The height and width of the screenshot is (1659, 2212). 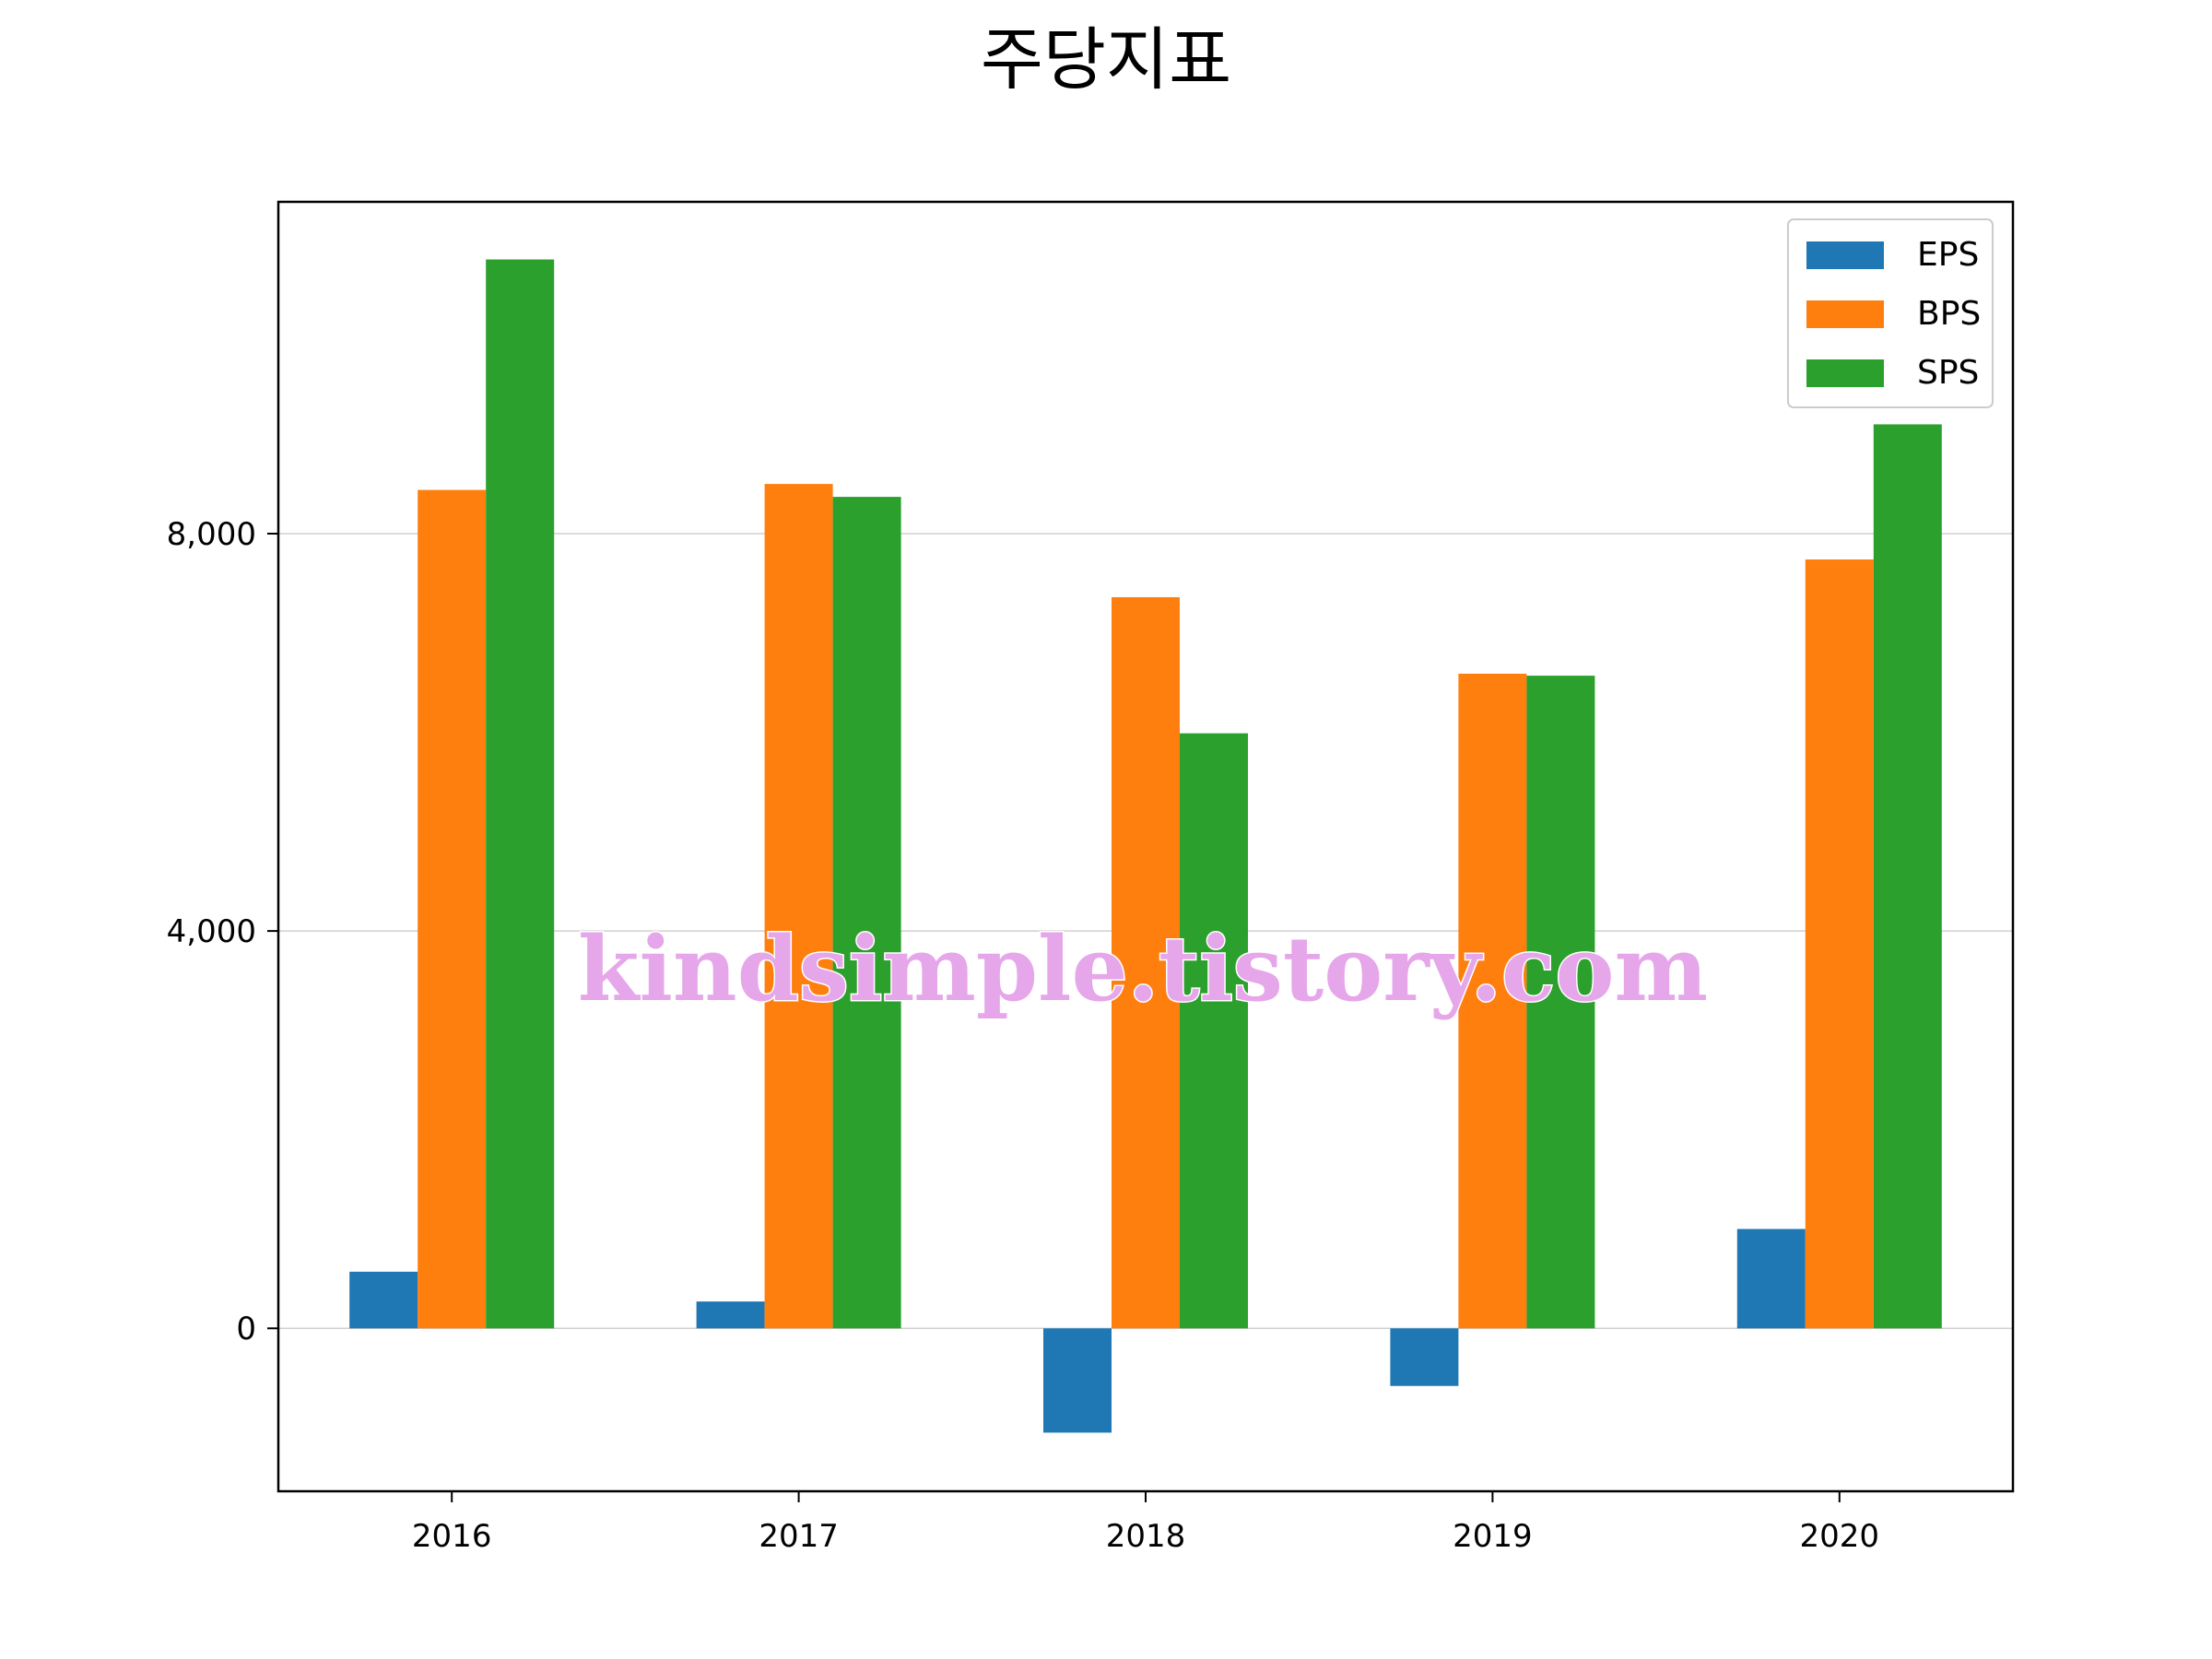 I want to click on chart-title: 주당지표, so click(x=1106, y=60).